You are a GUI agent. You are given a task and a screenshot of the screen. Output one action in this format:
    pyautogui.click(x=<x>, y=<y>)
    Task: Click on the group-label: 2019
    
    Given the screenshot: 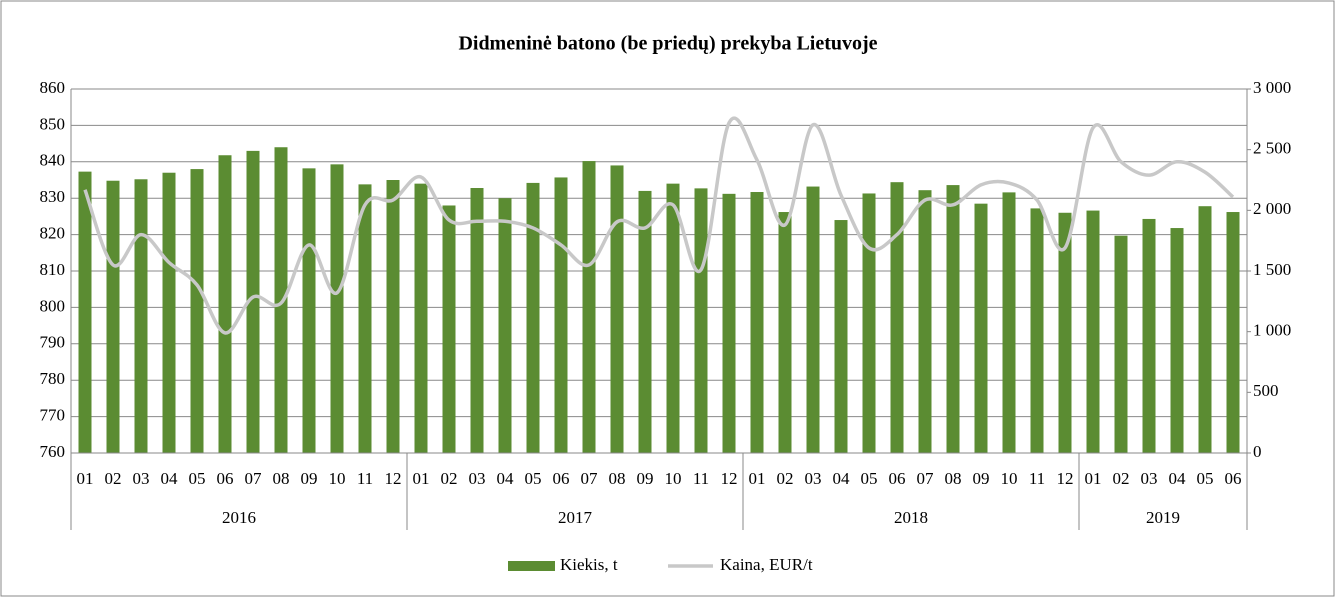 What is the action you would take?
    pyautogui.click(x=1163, y=517)
    